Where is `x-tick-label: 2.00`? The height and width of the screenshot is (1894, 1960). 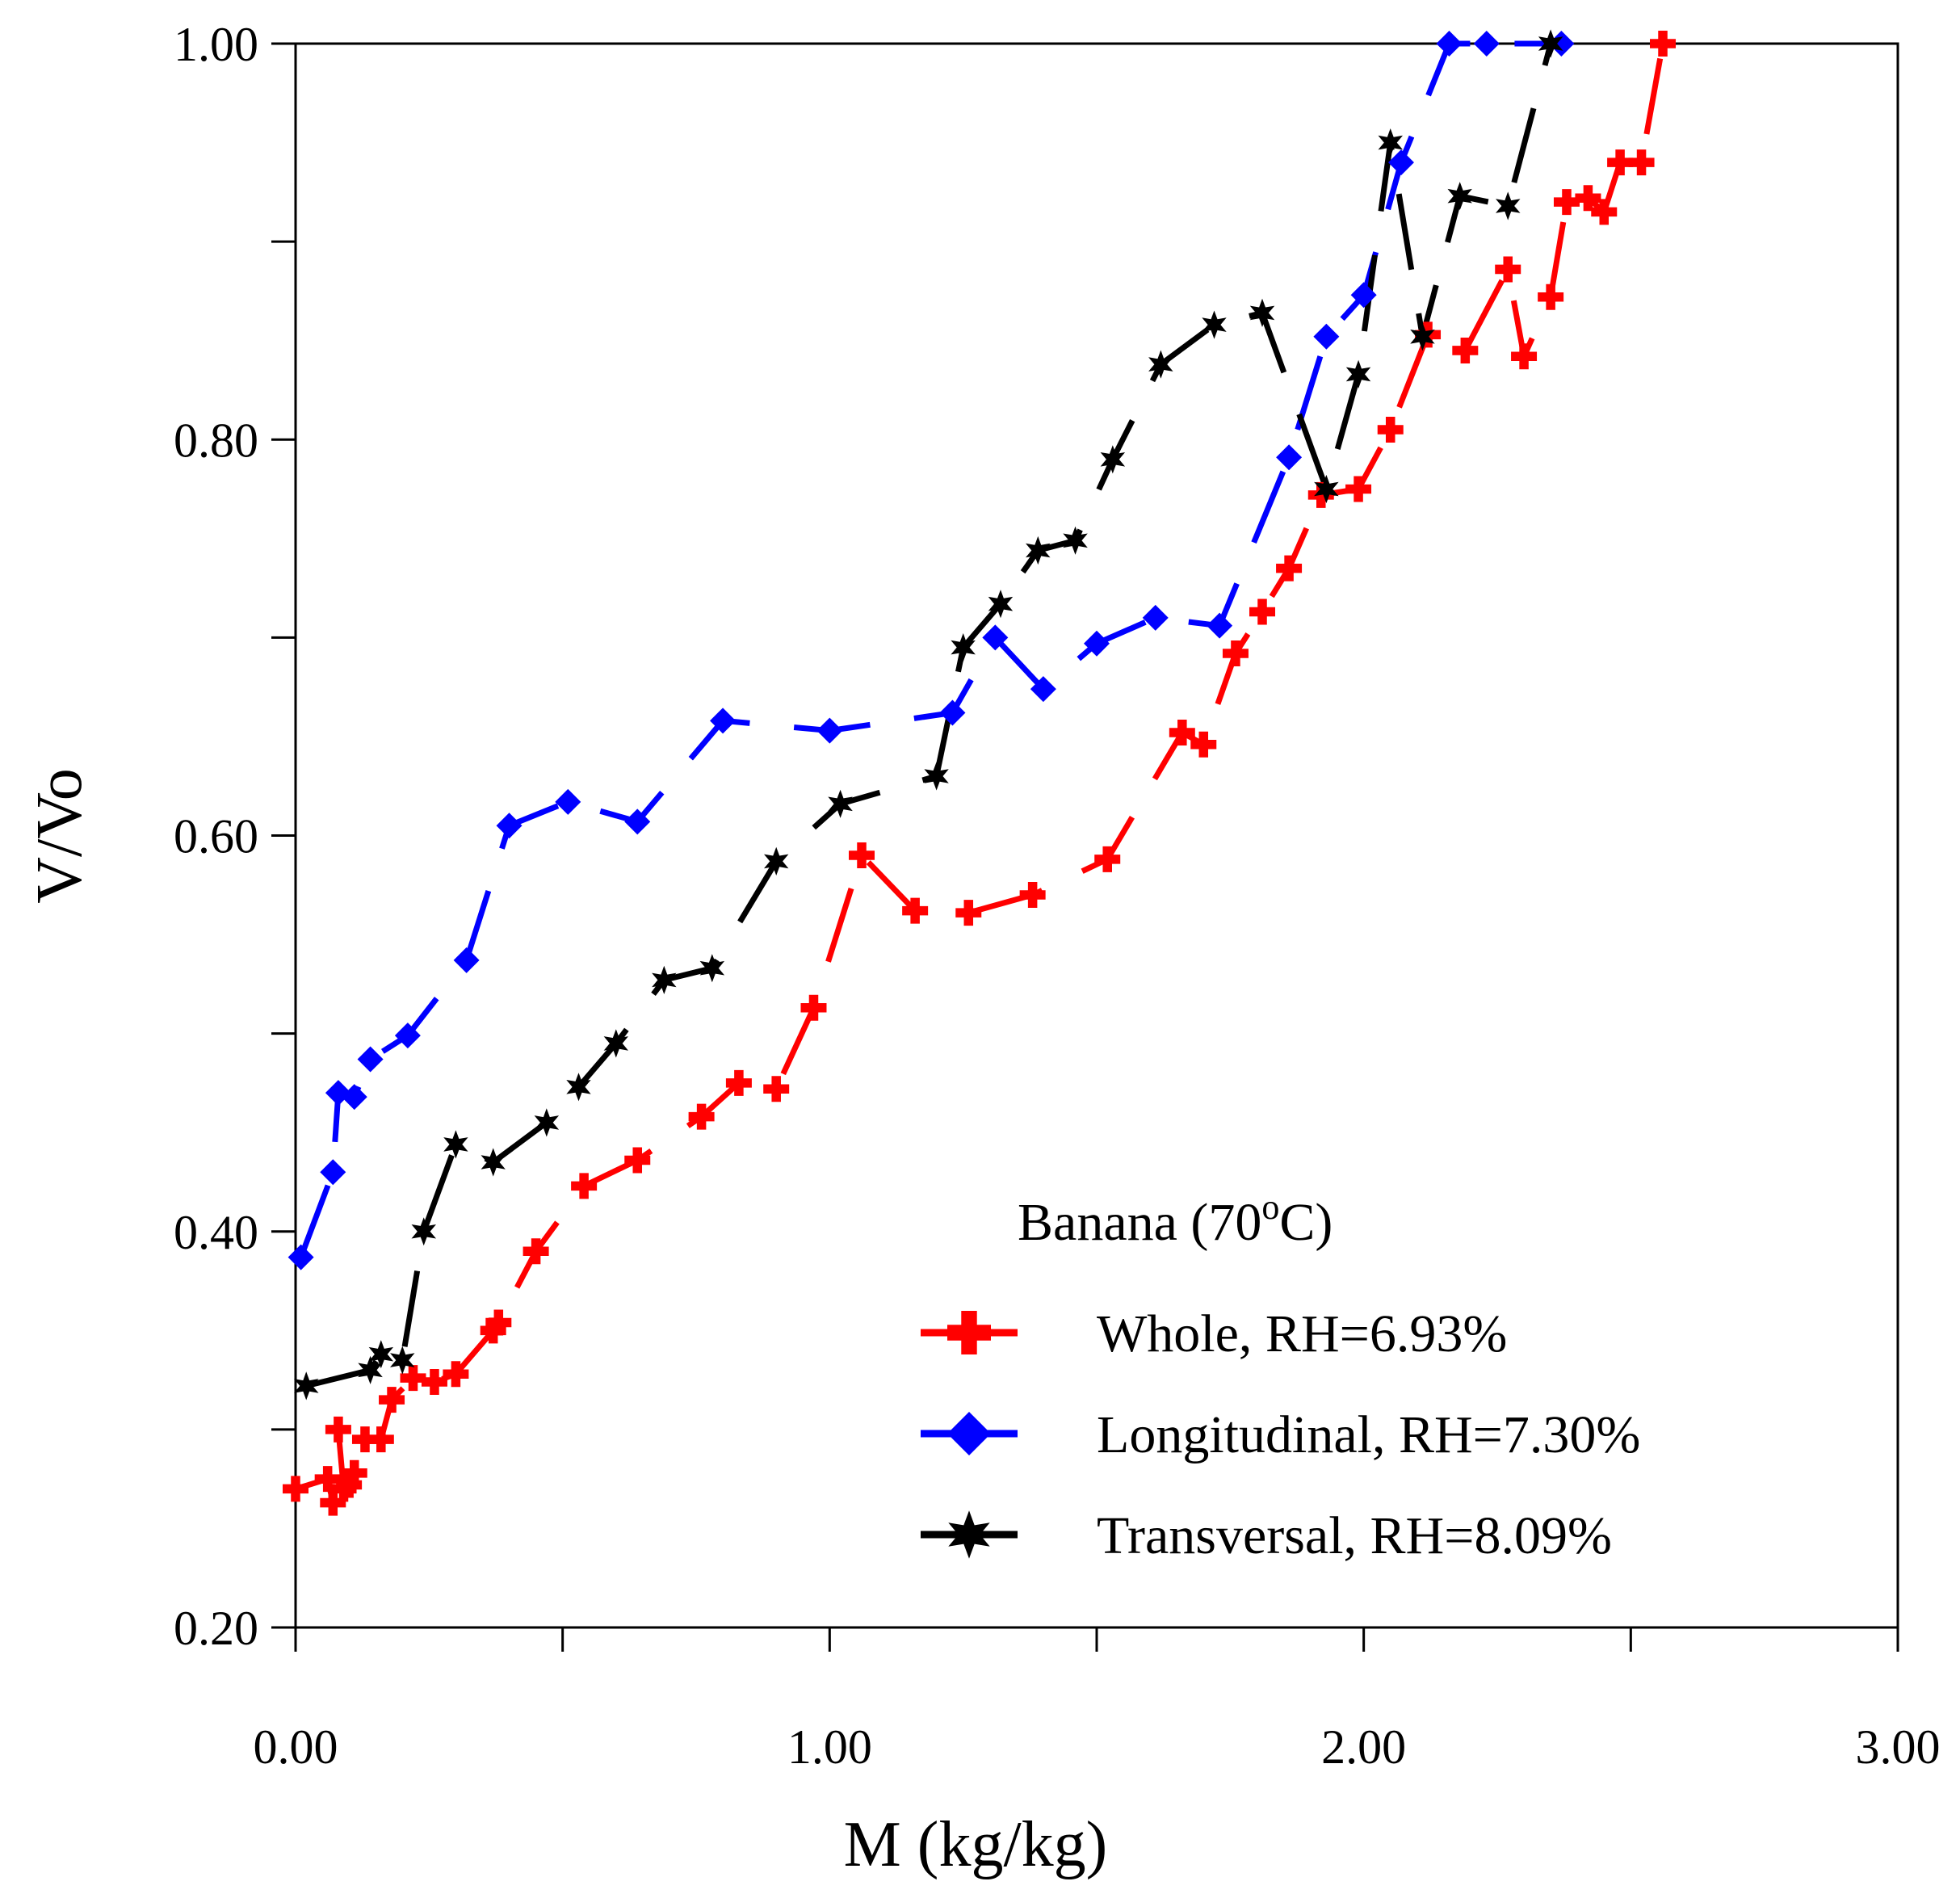 x-tick-label: 2.00 is located at coordinates (1363, 1747).